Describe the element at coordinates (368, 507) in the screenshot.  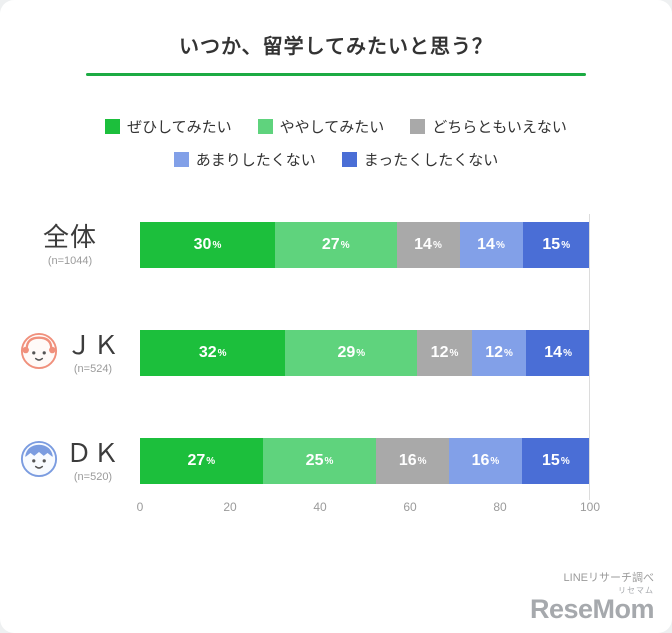
I see `x-axis: 0 20 40 60 80 100` at that location.